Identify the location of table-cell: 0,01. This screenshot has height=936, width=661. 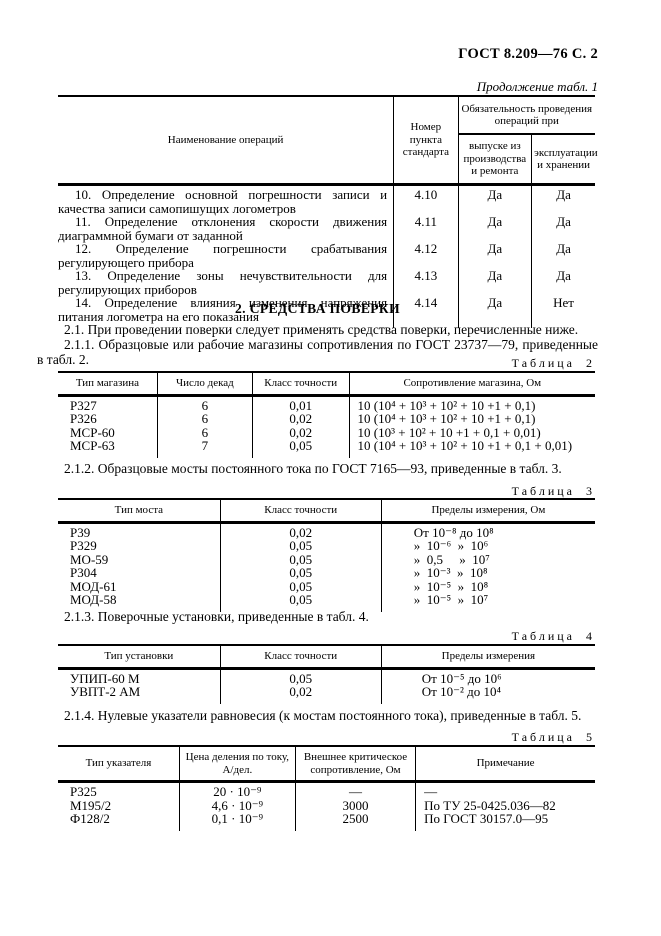
(300, 403).